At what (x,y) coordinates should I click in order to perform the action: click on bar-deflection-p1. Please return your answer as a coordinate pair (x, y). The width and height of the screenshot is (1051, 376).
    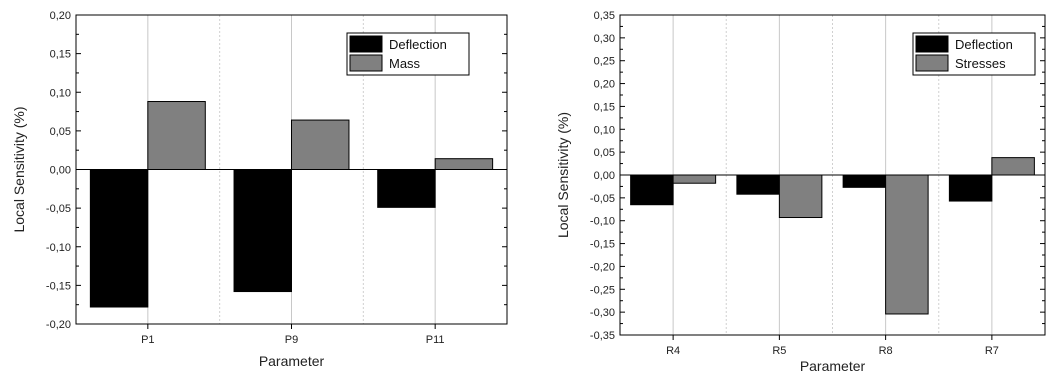
    Looking at the image, I should click on (119, 238).